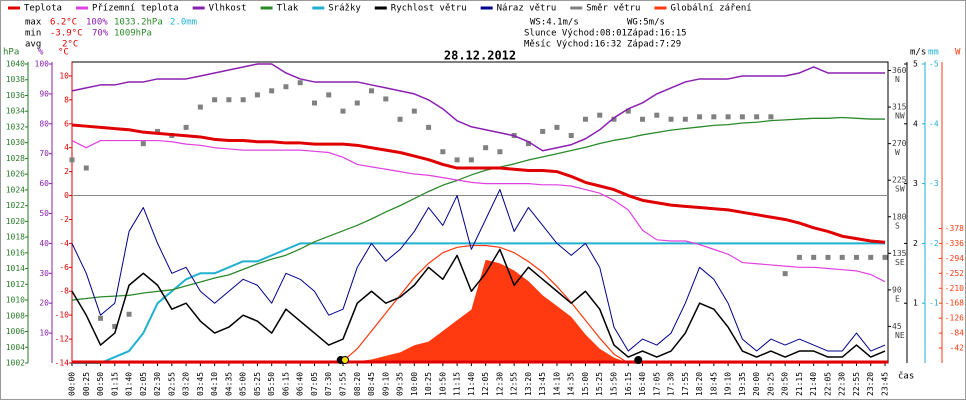 This screenshot has height=400, width=966. What do you see at coordinates (899, 216) in the screenshot?
I see `y-tick-label: 180` at bounding box center [899, 216].